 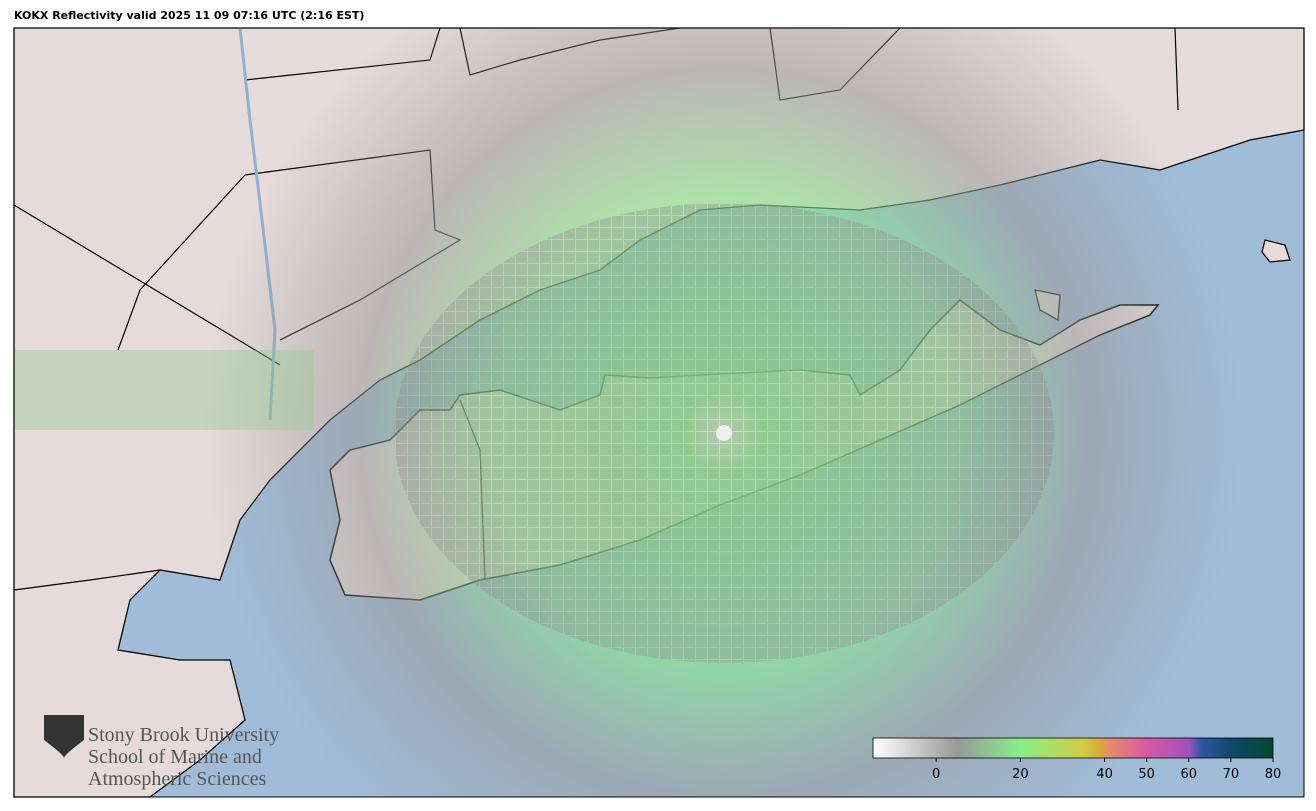 What do you see at coordinates (1273, 774) in the screenshot?
I see `colorbar-tick-label: 80` at bounding box center [1273, 774].